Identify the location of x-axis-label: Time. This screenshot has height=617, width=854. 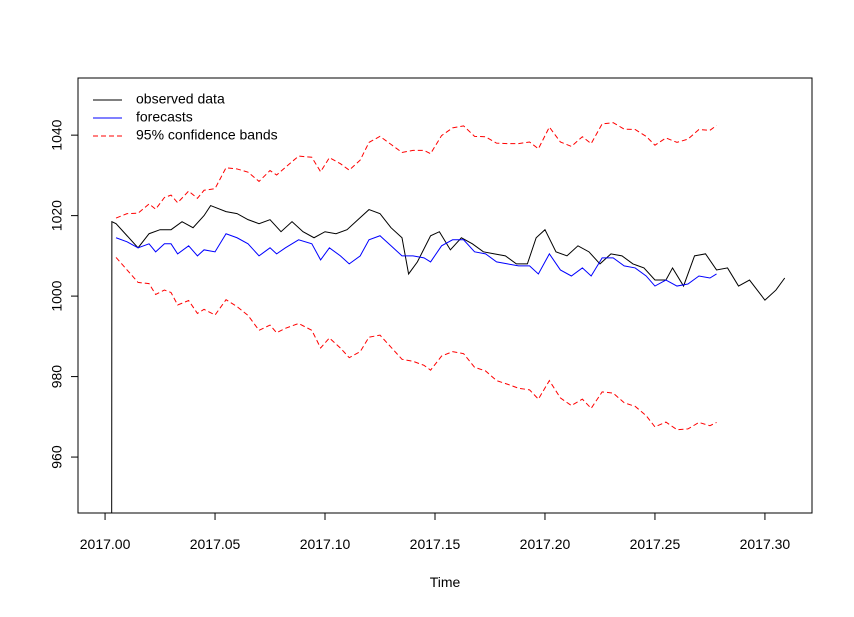
(445, 582).